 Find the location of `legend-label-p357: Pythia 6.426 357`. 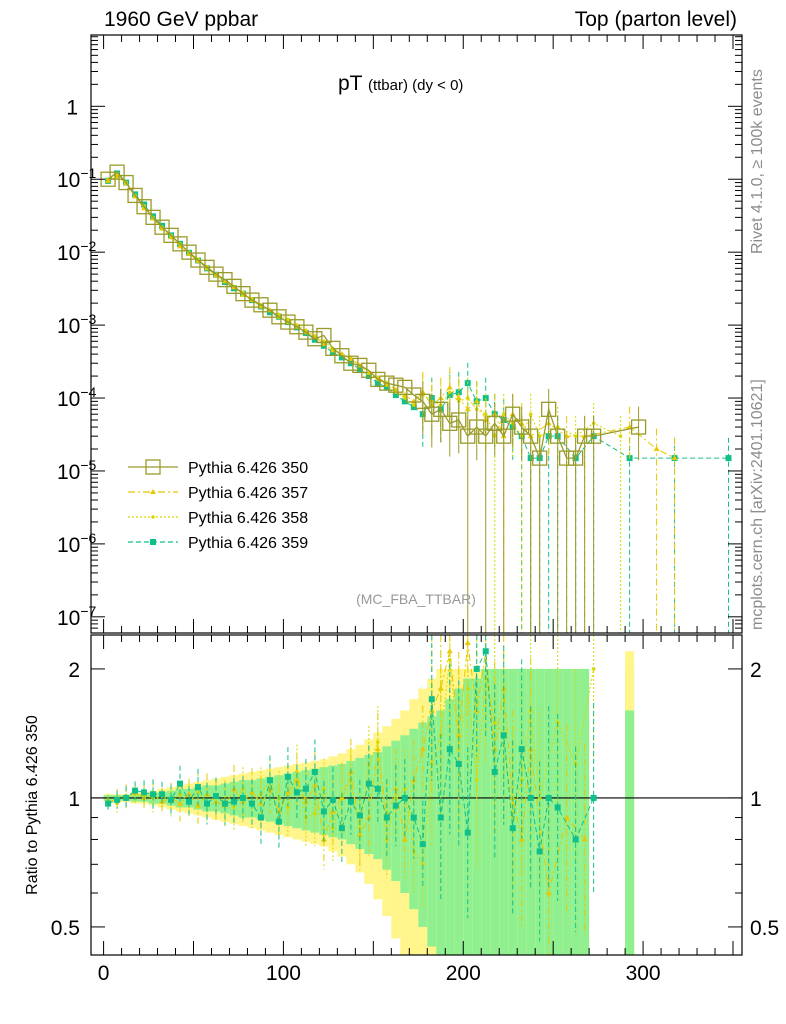

legend-label-p357: Pythia 6.426 357 is located at coordinates (248, 493).